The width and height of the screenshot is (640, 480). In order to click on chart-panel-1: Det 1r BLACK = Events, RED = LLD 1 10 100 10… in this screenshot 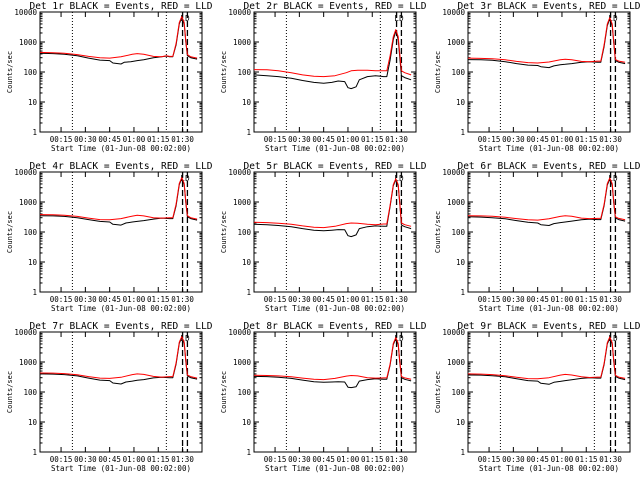, I will do `click(109, 77)`.